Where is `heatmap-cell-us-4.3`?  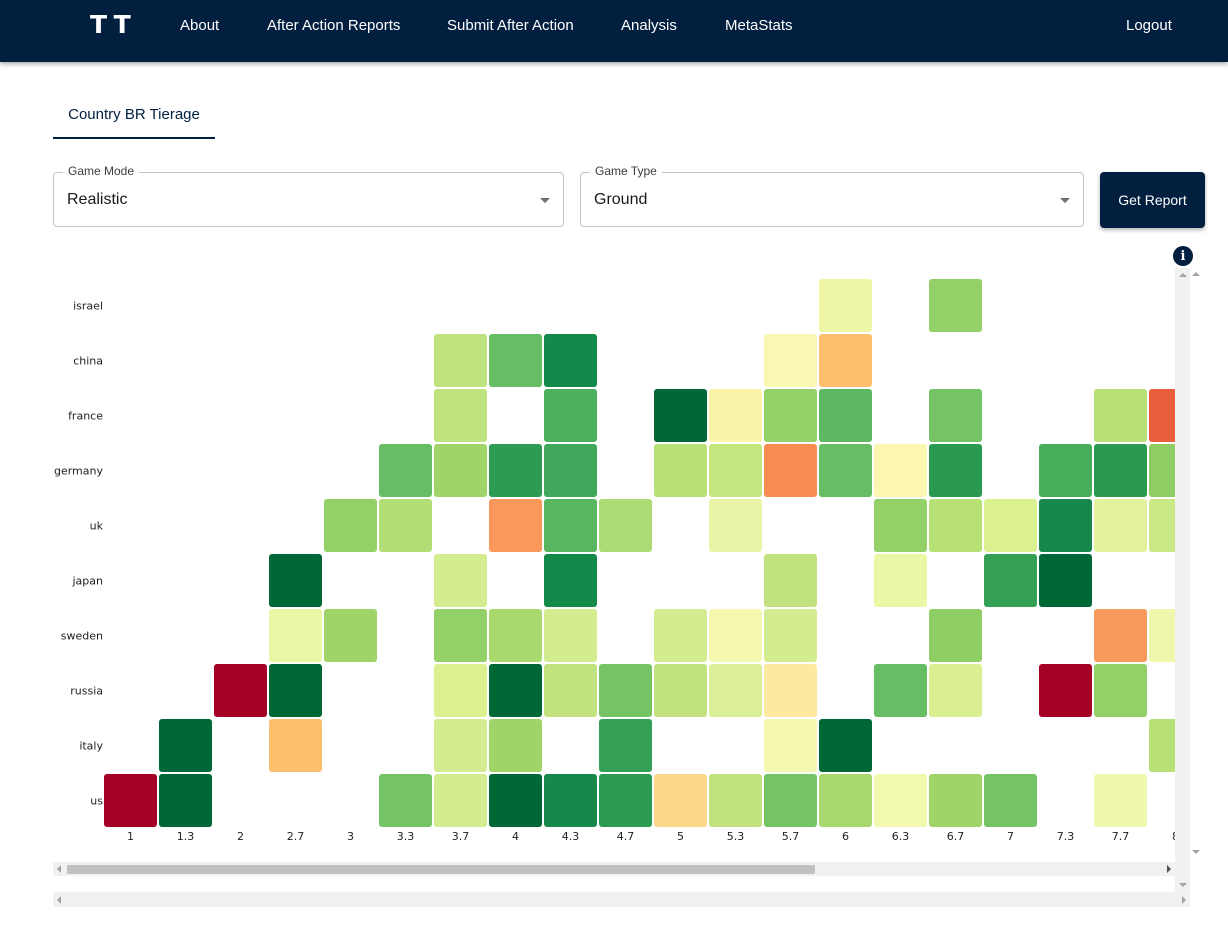
heatmap-cell-us-4.3 is located at coordinates (570, 800).